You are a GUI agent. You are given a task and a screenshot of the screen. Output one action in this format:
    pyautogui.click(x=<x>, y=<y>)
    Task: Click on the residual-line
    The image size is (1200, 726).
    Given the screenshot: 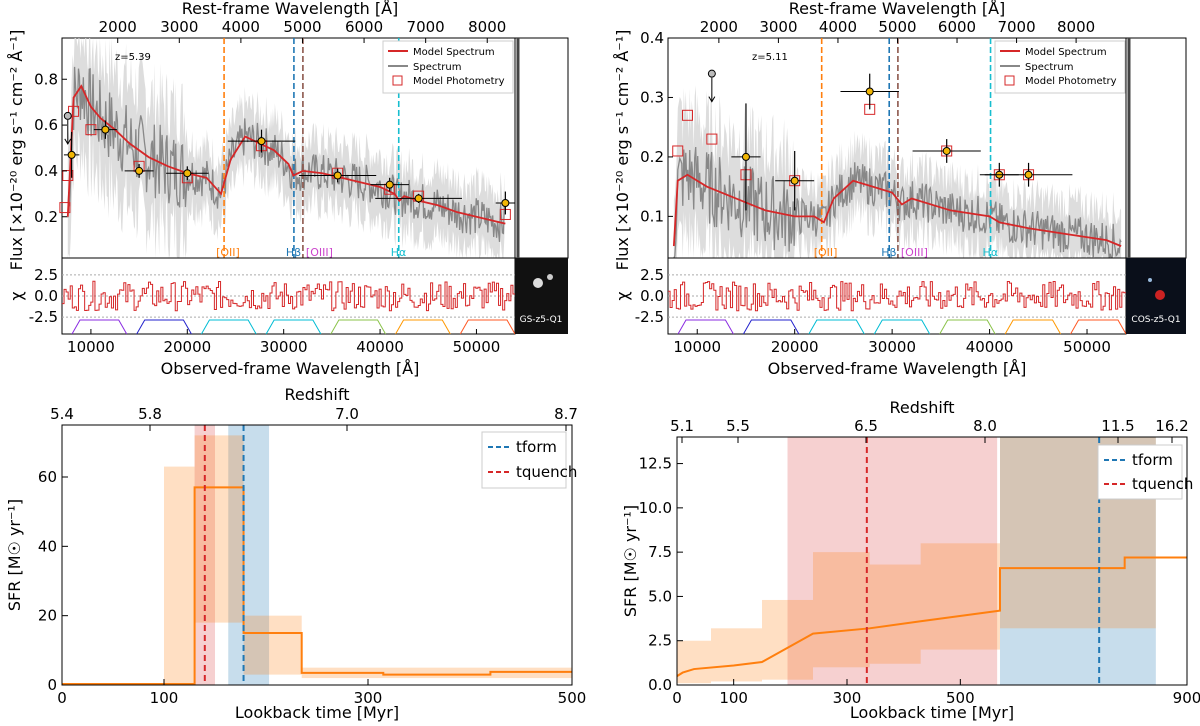 What is the action you would take?
    pyautogui.click(x=897, y=296)
    